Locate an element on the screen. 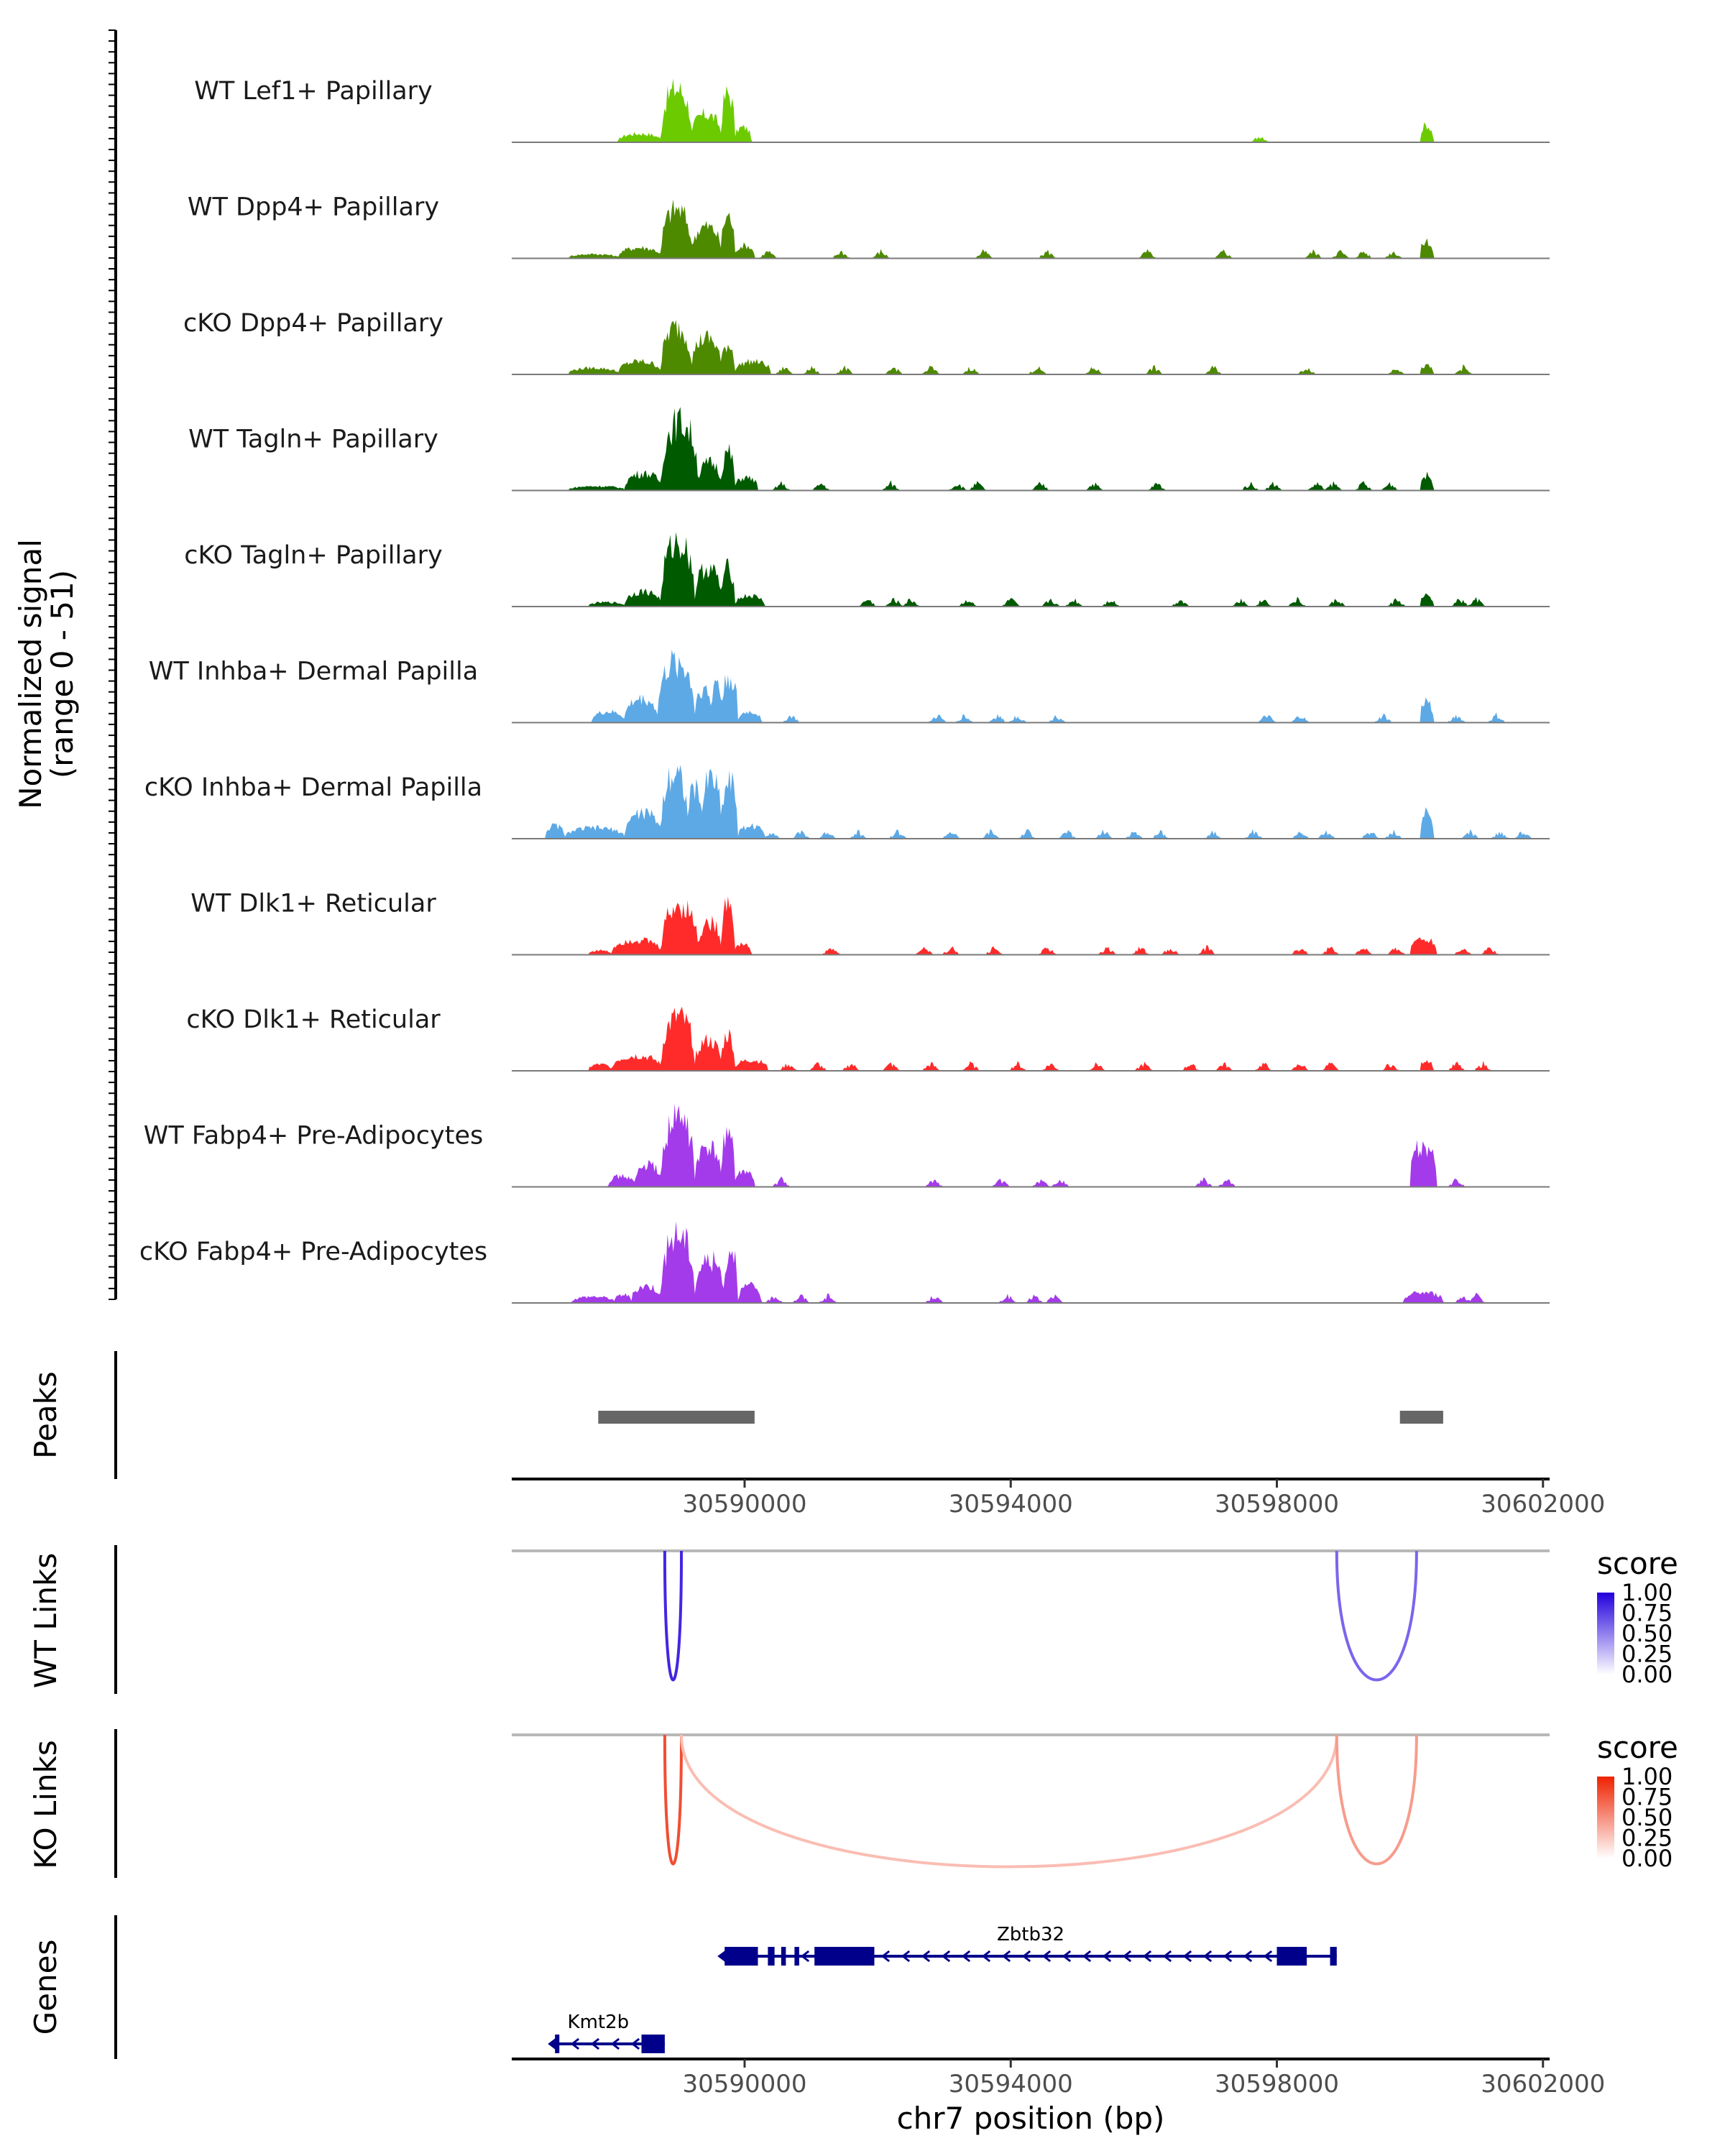  coverage-y-label-line1: Normalized signal is located at coordinates (30, 674).